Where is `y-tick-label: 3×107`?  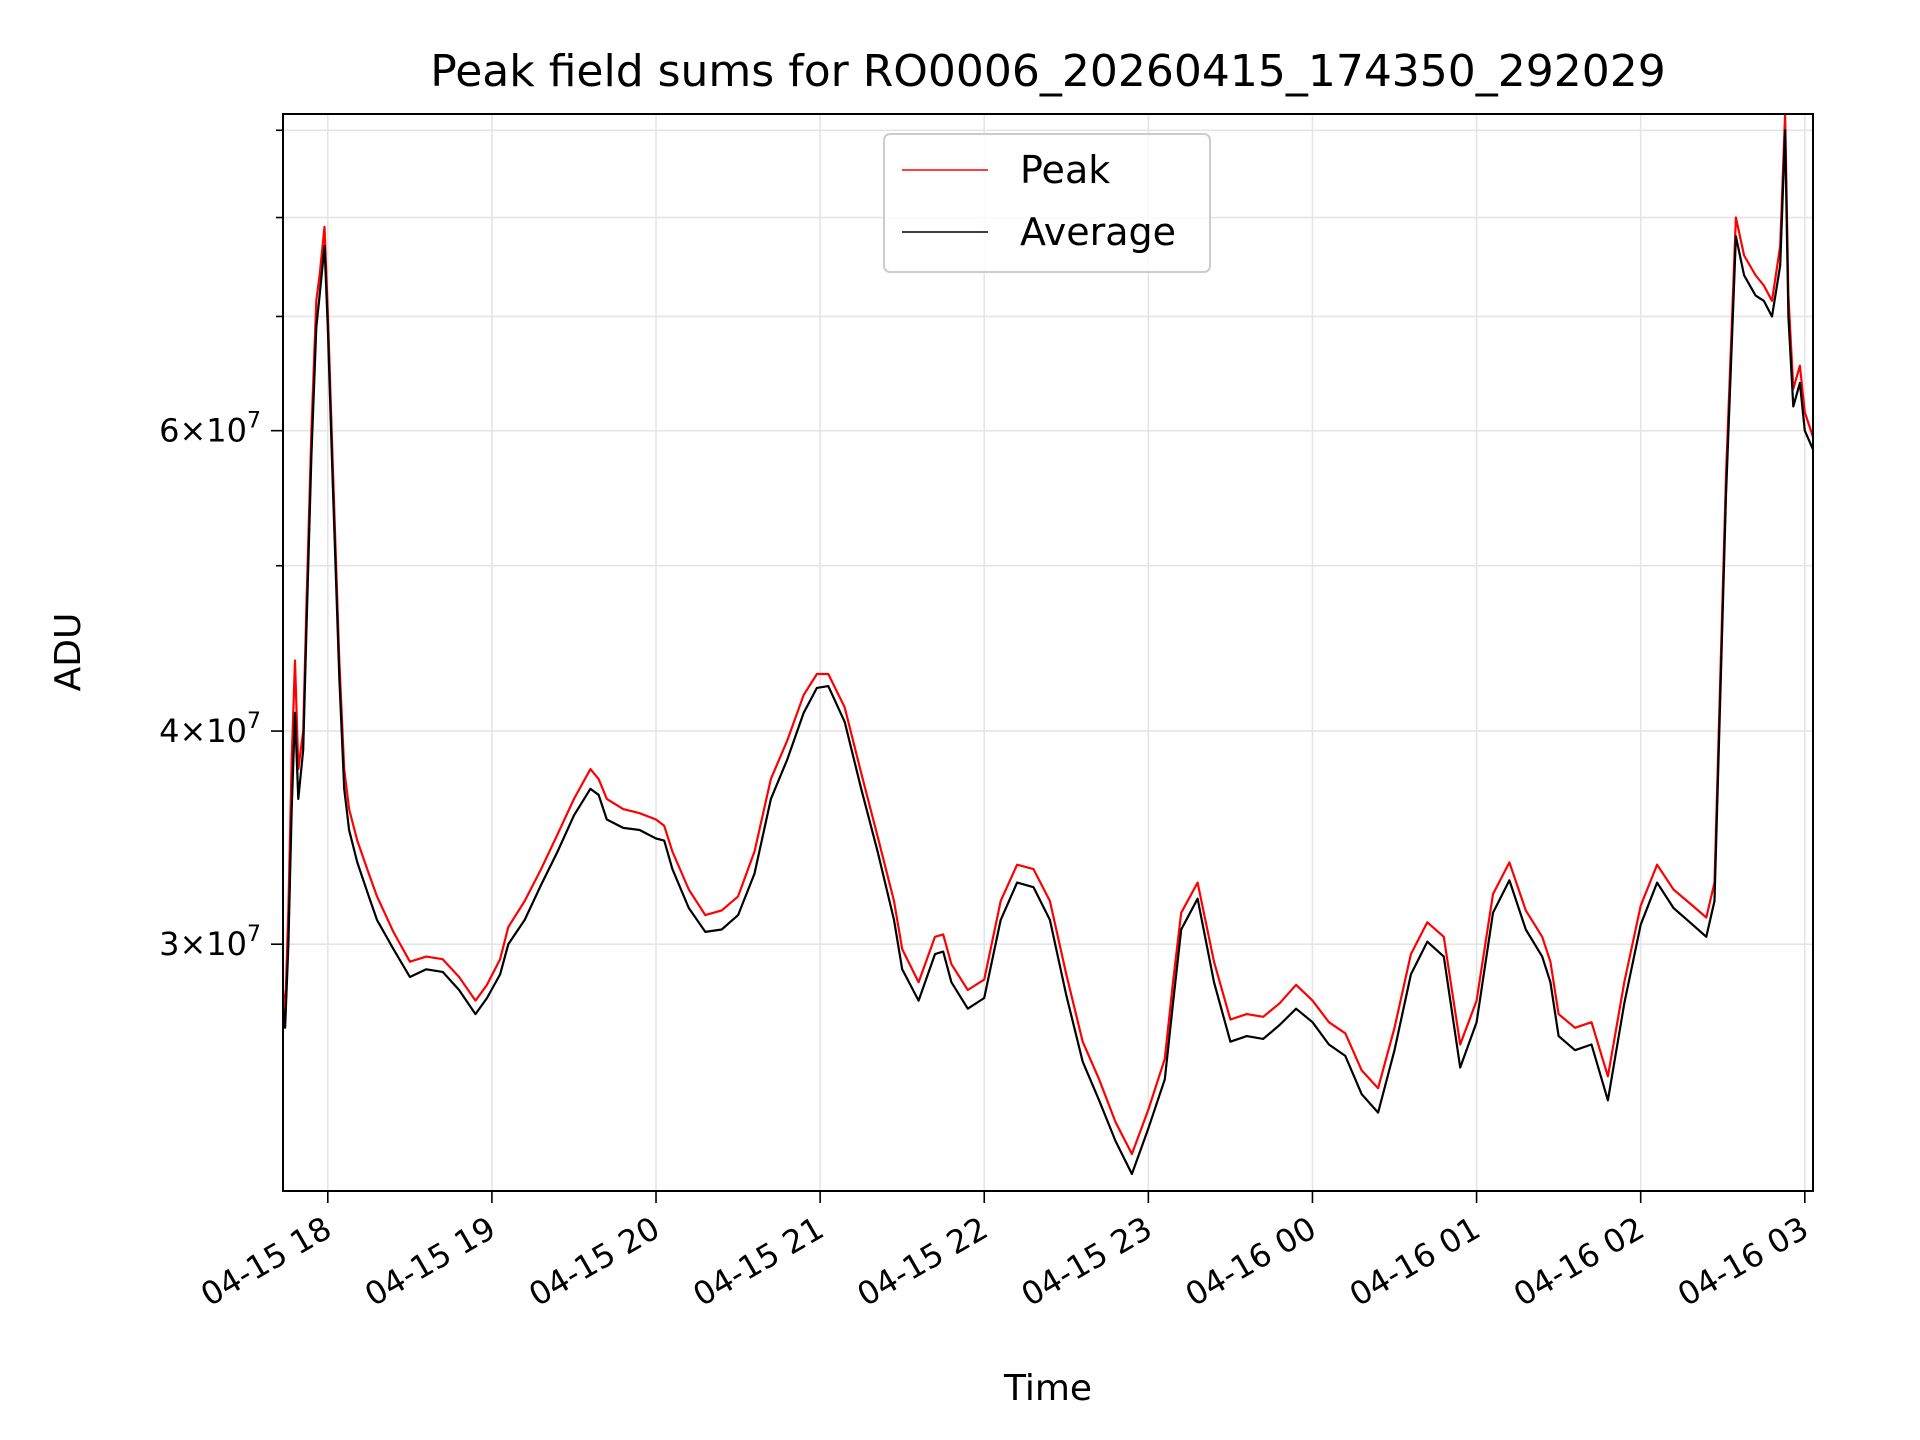 y-tick-label: 3×107 is located at coordinates (210, 942).